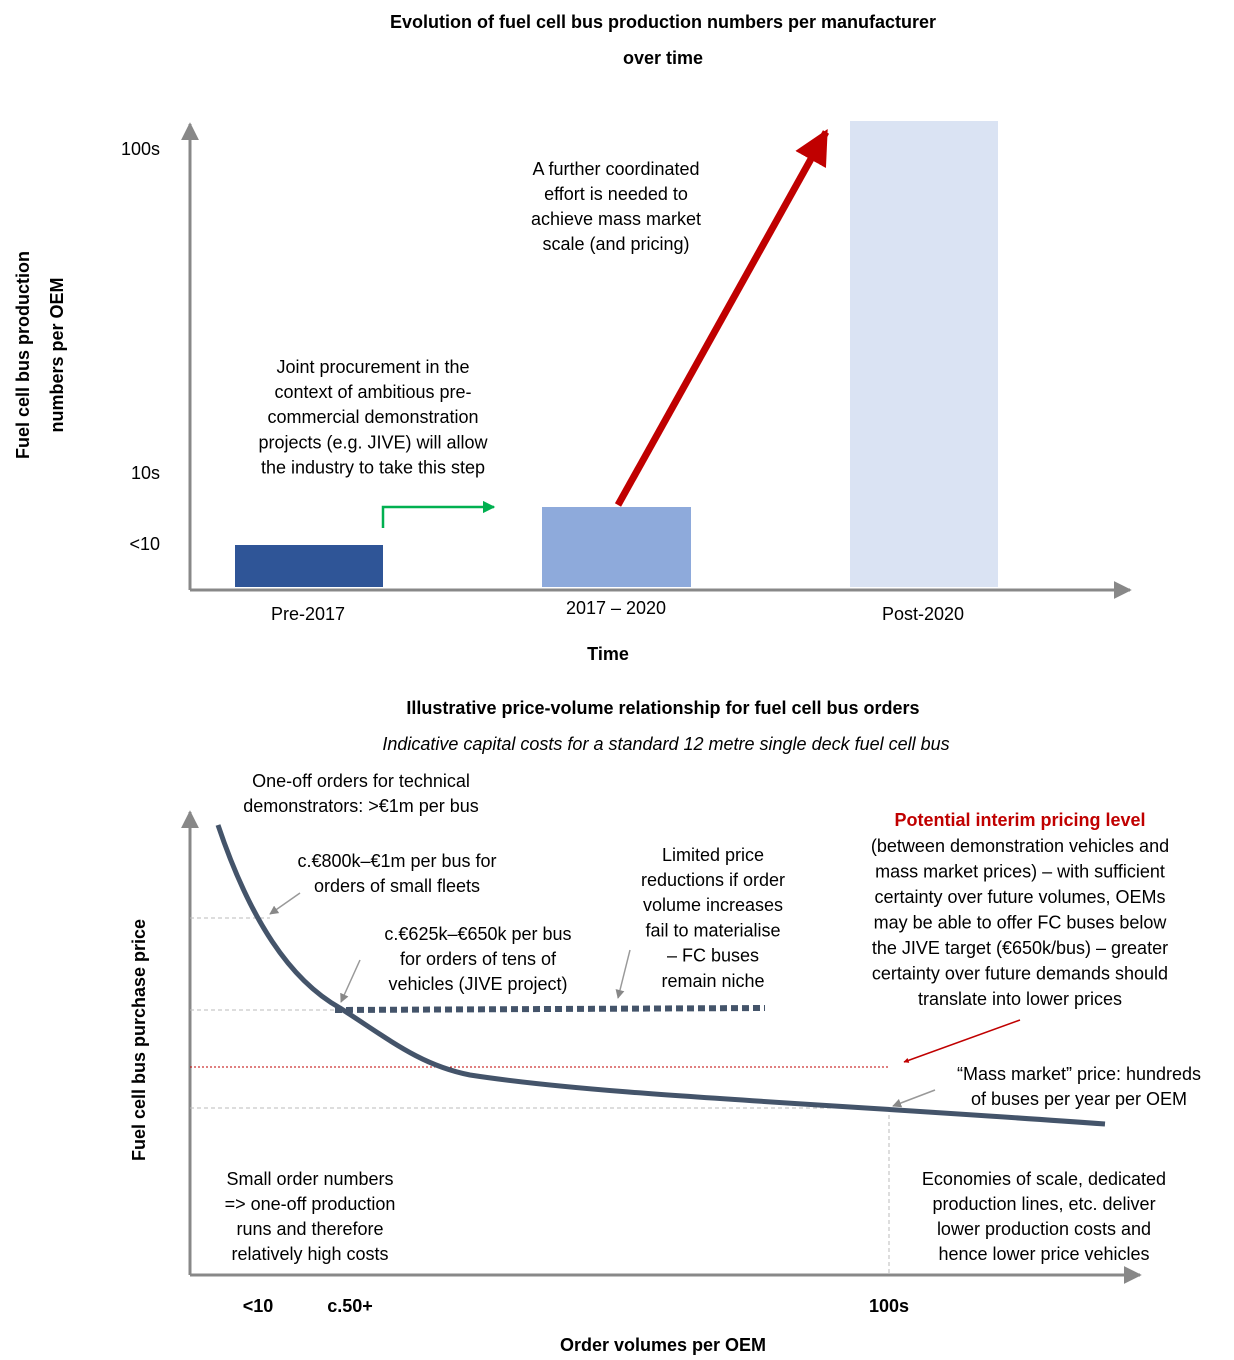 This screenshot has width=1234, height=1360. I want to click on annotation: the industry to take this step, so click(373, 468).